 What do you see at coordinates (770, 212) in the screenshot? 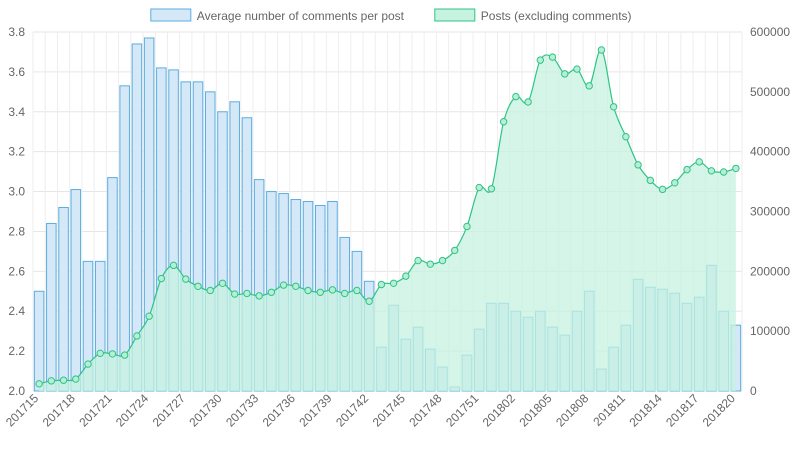
I see `y-right-tick-label: 300000` at bounding box center [770, 212].